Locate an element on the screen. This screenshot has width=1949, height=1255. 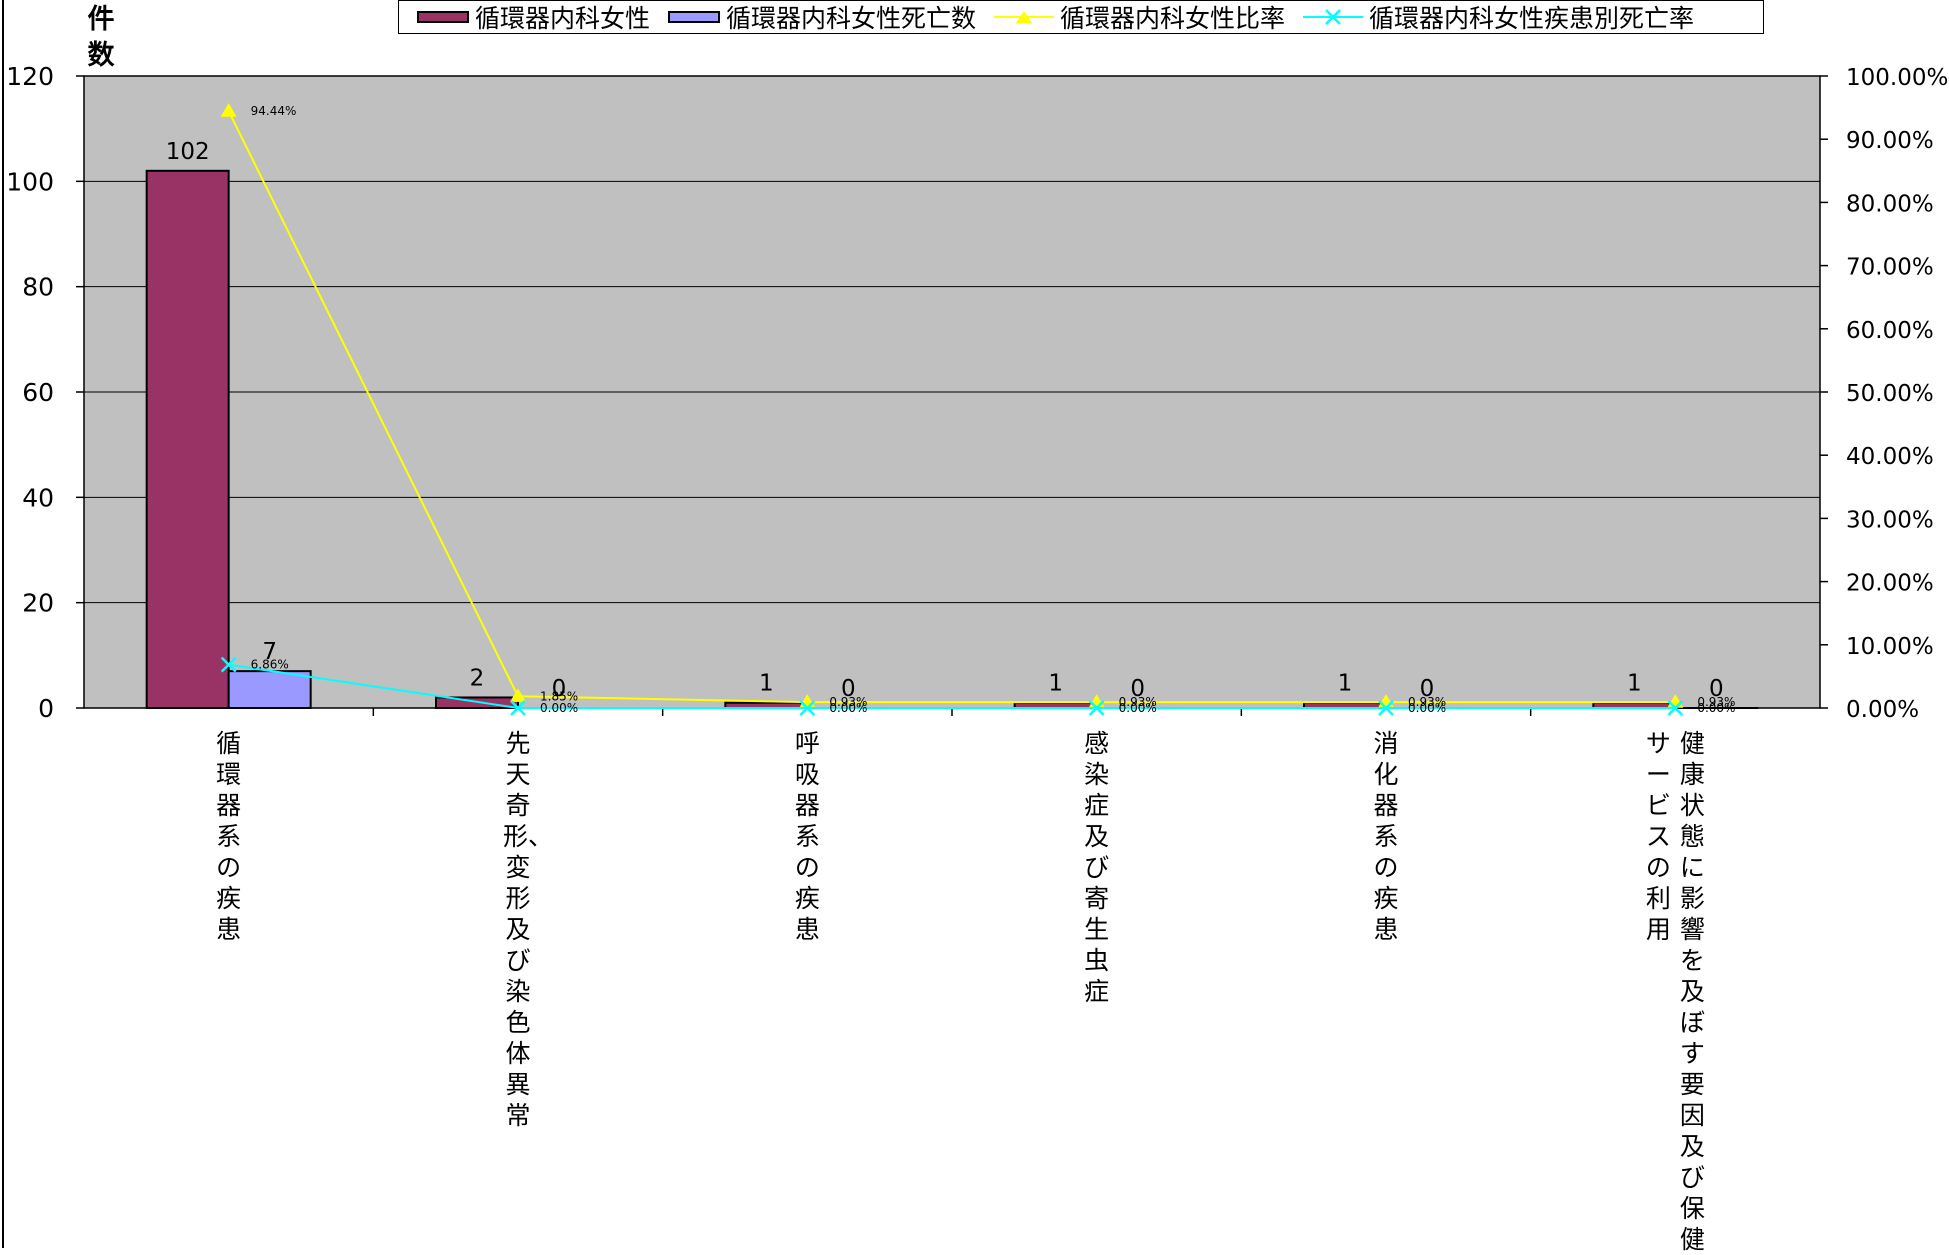
line-value-label: 94.44% is located at coordinates (274, 111).